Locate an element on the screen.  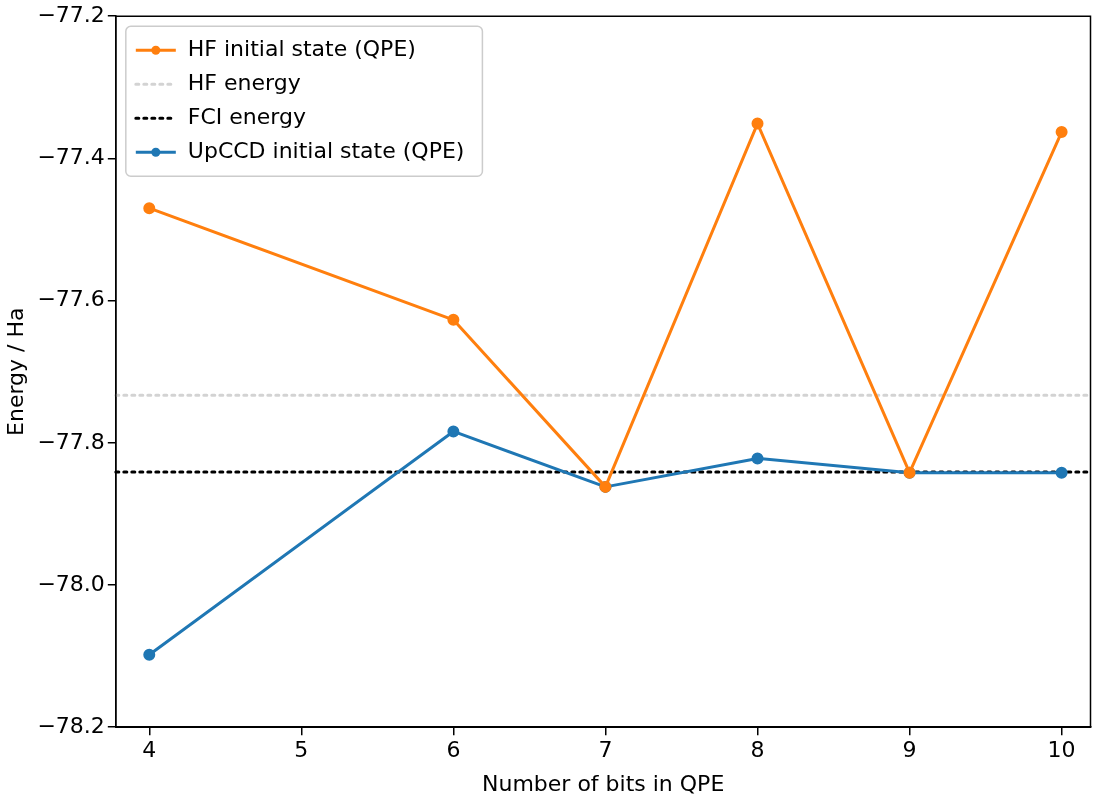
x-tick-label: 10 is located at coordinates (1061, 750).